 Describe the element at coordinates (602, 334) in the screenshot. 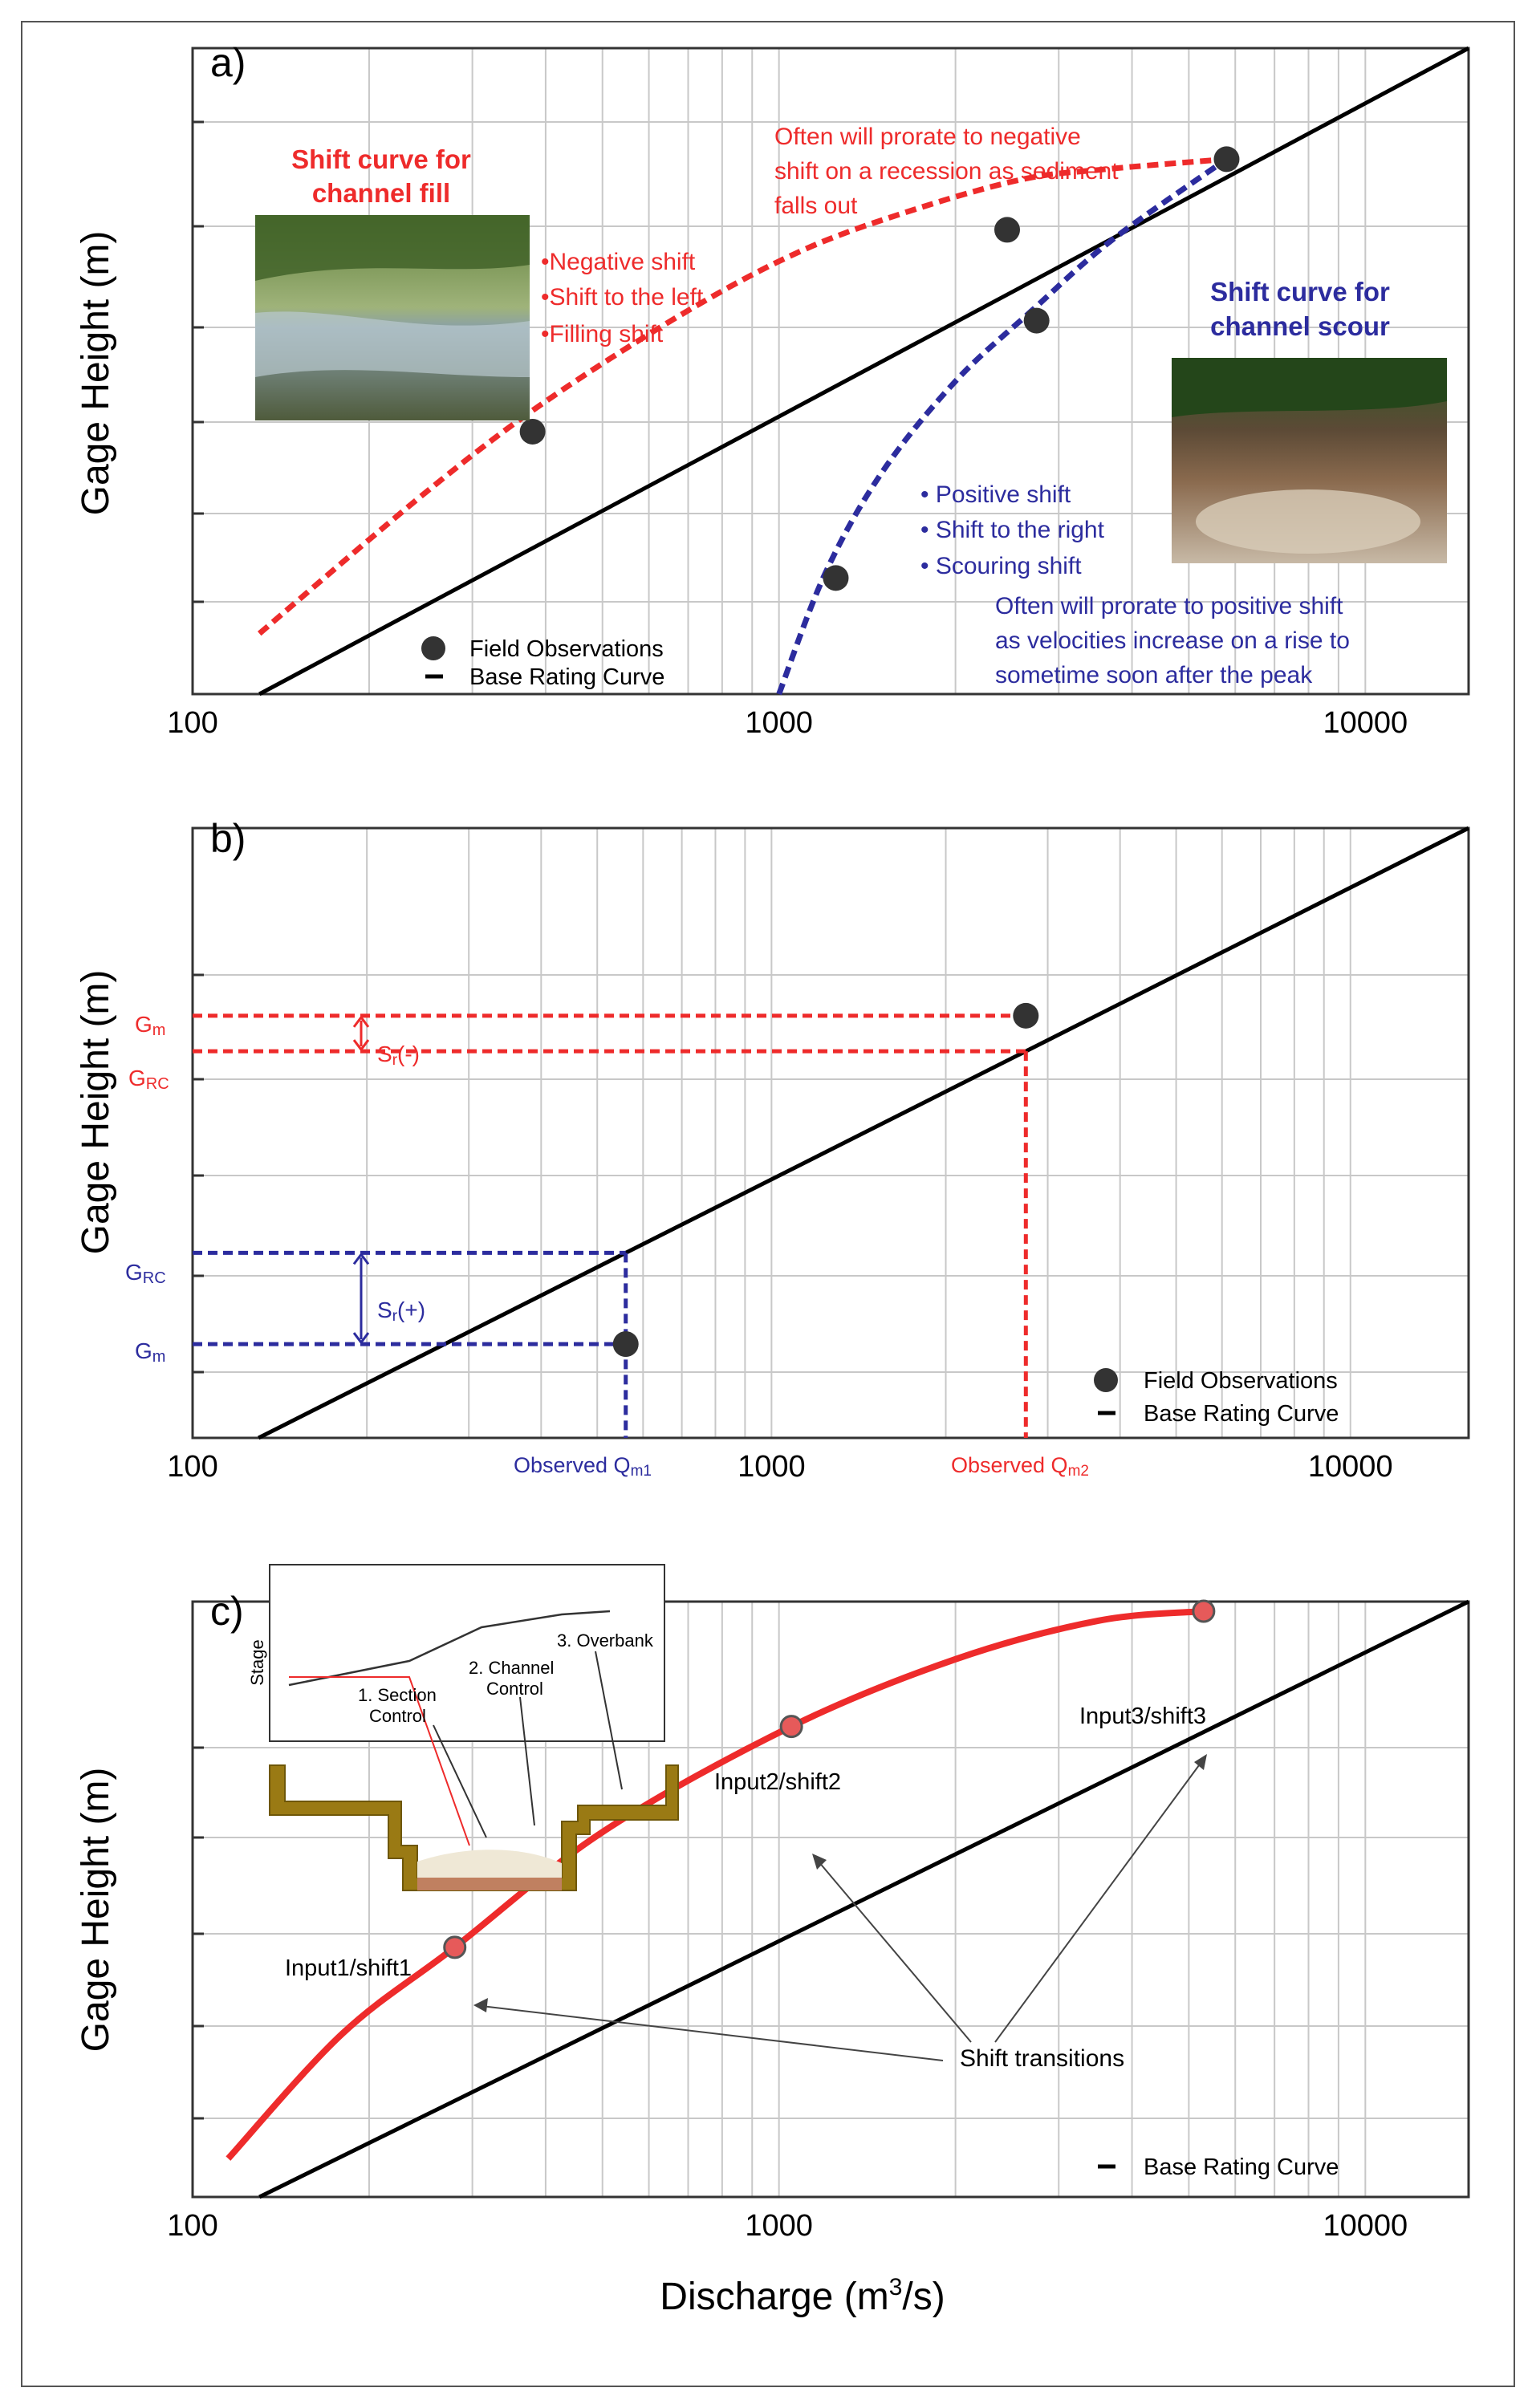

I see `fill-bullet-3: •Filling shift` at that location.